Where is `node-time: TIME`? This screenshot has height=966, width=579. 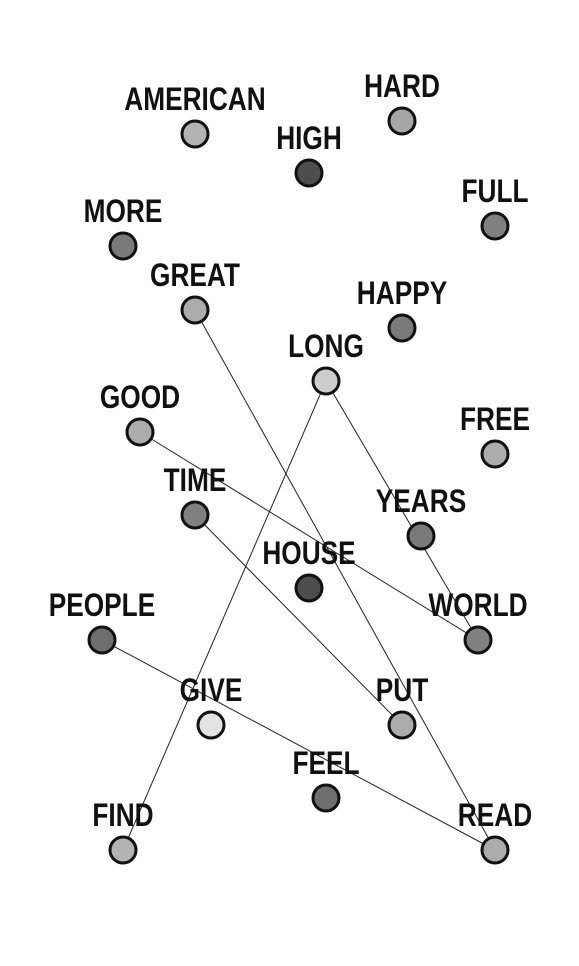 node-time: TIME is located at coordinates (195, 496).